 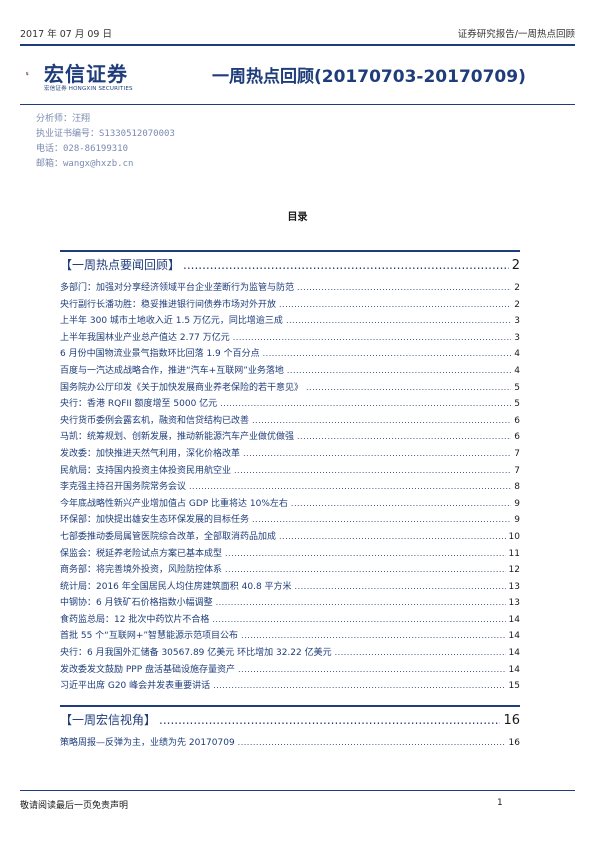 I want to click on toc-entry-page: 11, so click(x=514, y=553).